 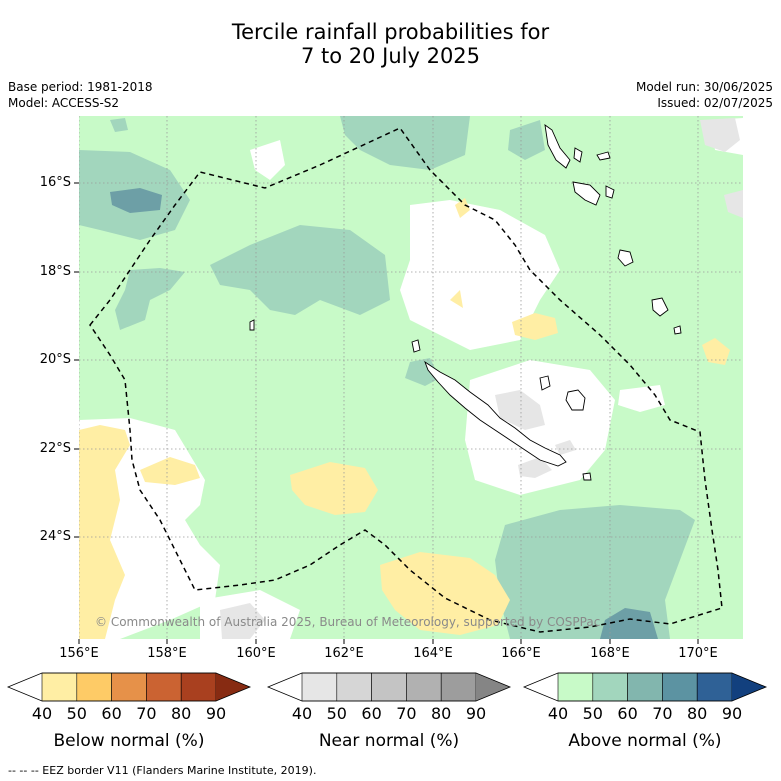 I want to click on vanuatu-island-outline, so click(x=557, y=146).